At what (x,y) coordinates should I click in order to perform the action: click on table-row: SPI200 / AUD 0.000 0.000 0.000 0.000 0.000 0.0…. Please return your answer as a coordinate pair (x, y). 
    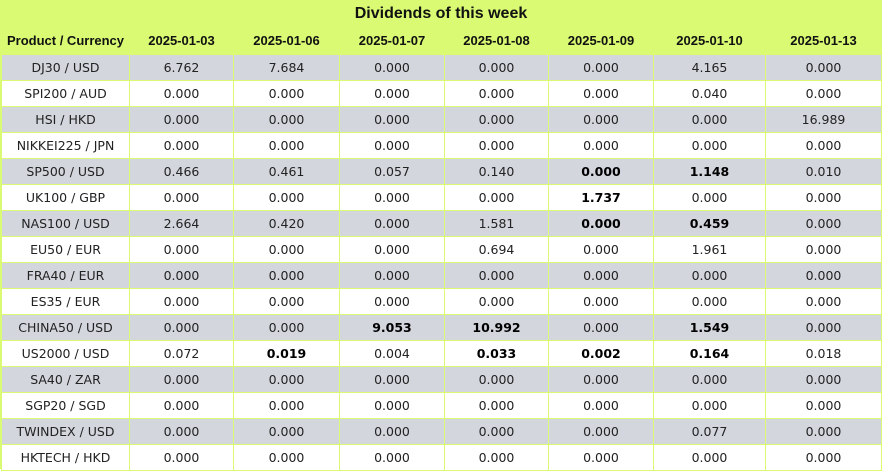
    Looking at the image, I should click on (441, 93).